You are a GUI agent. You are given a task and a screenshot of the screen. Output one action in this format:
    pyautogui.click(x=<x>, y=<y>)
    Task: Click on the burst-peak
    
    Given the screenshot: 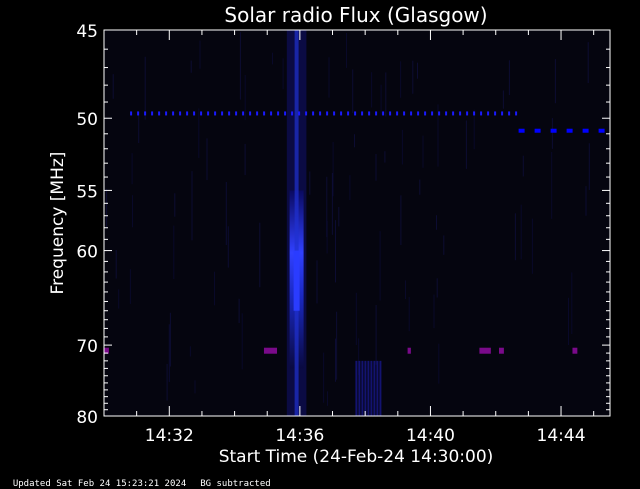 What is the action you would take?
    pyautogui.click(x=296, y=280)
    